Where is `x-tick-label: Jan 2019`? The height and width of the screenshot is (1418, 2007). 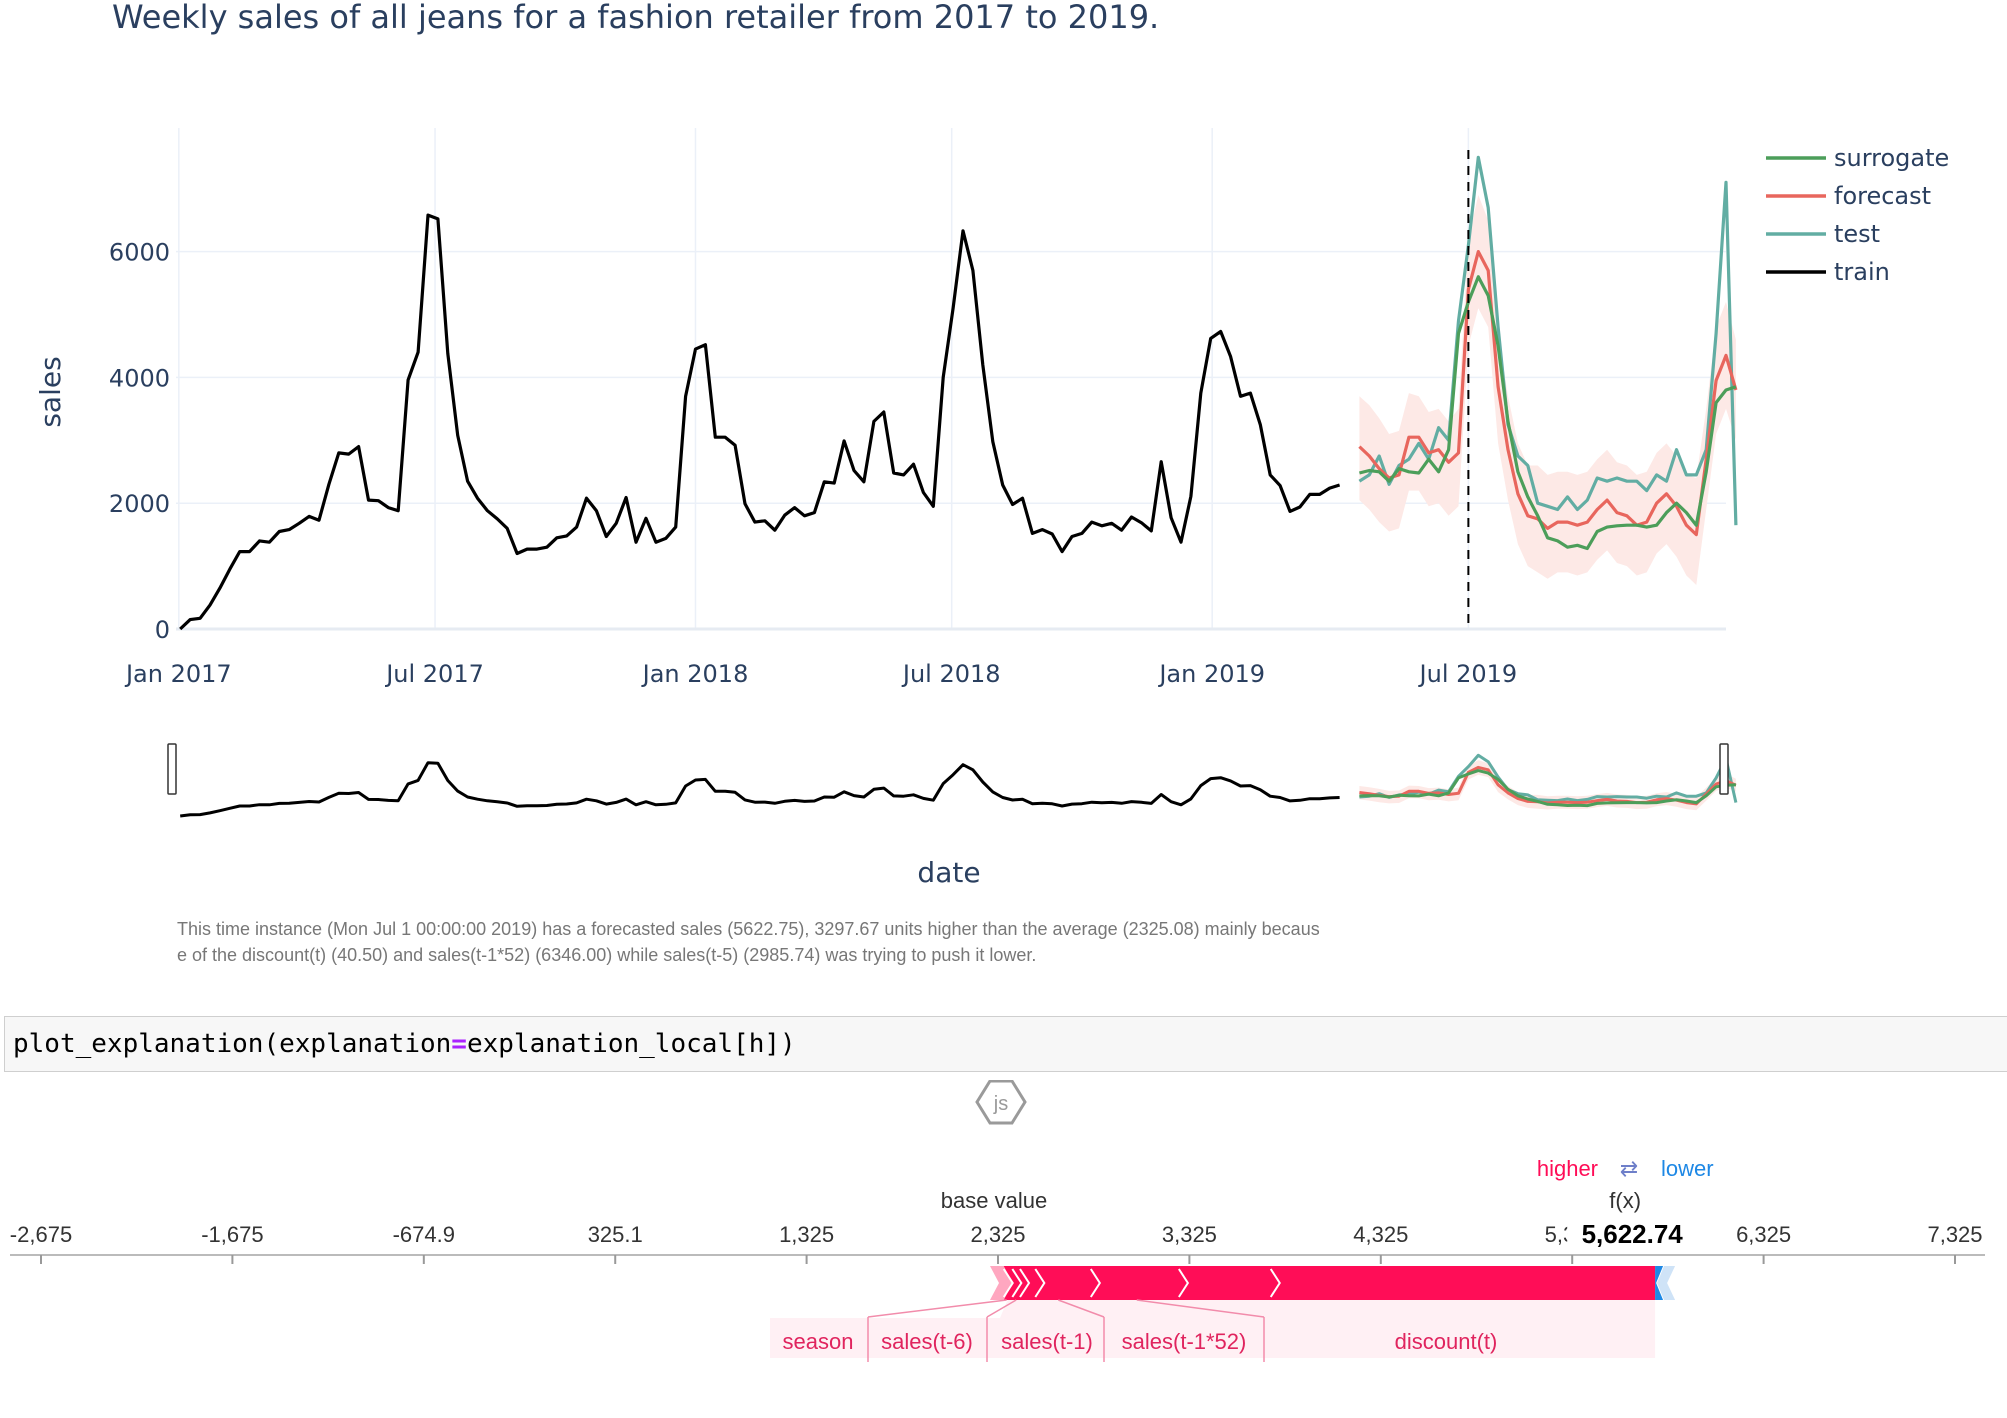
x-tick-label: Jan 2019 is located at coordinates (1211, 674).